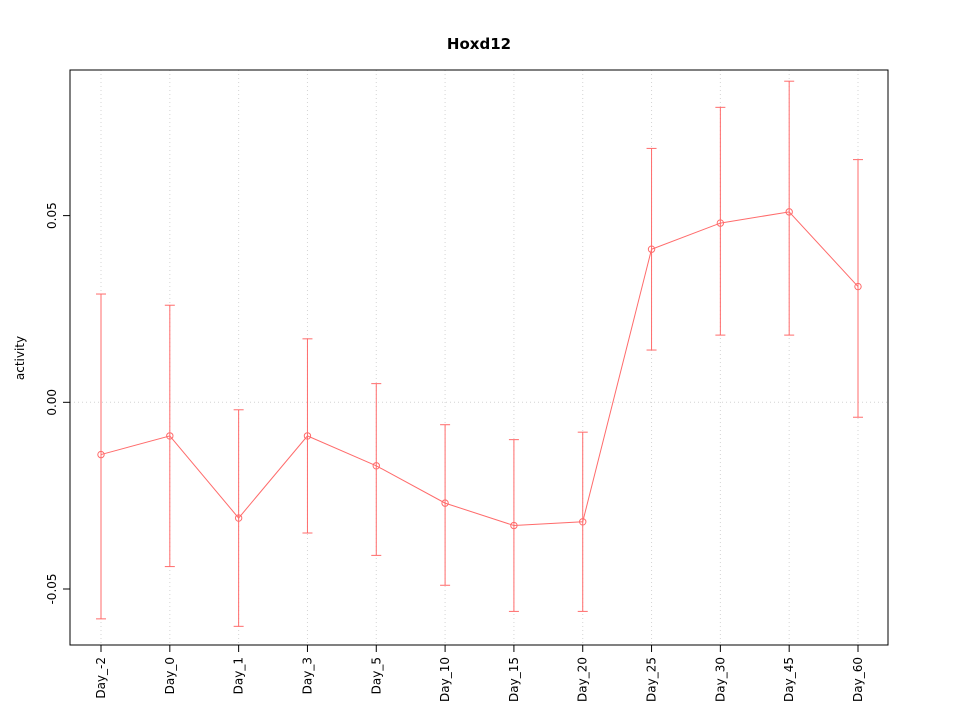  Describe the element at coordinates (376, 675) in the screenshot. I see `x-tick-label: Day_5` at that location.